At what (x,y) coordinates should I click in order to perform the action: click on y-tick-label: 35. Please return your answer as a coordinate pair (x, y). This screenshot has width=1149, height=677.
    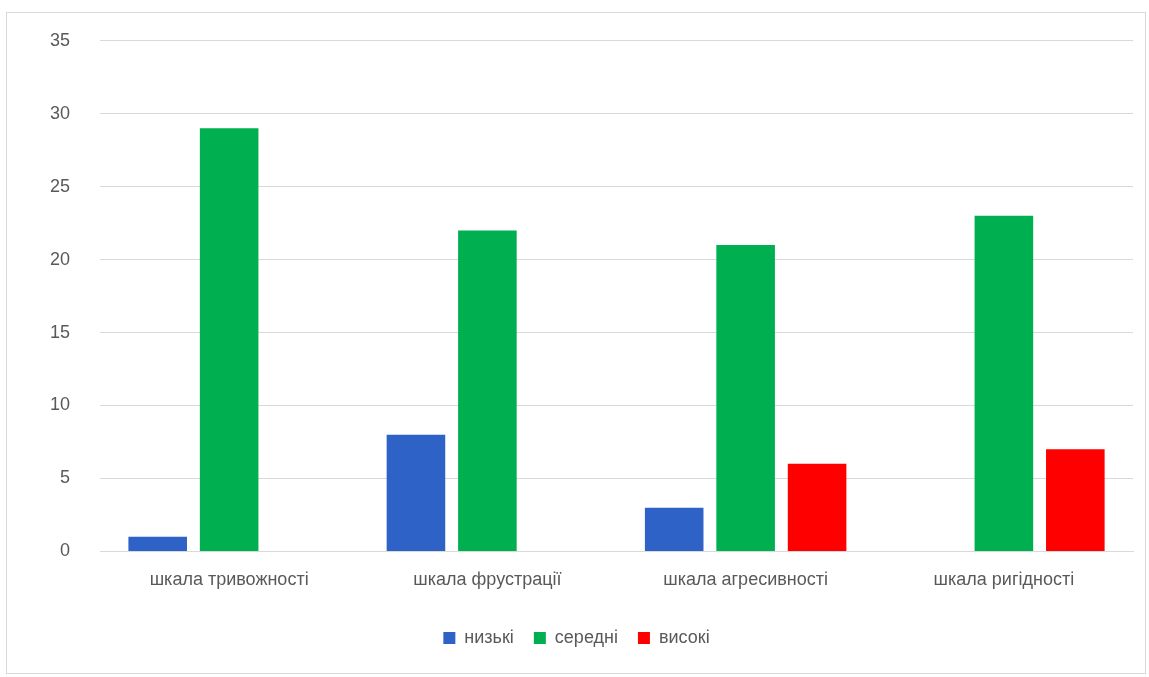
    Looking at the image, I should click on (60, 39).